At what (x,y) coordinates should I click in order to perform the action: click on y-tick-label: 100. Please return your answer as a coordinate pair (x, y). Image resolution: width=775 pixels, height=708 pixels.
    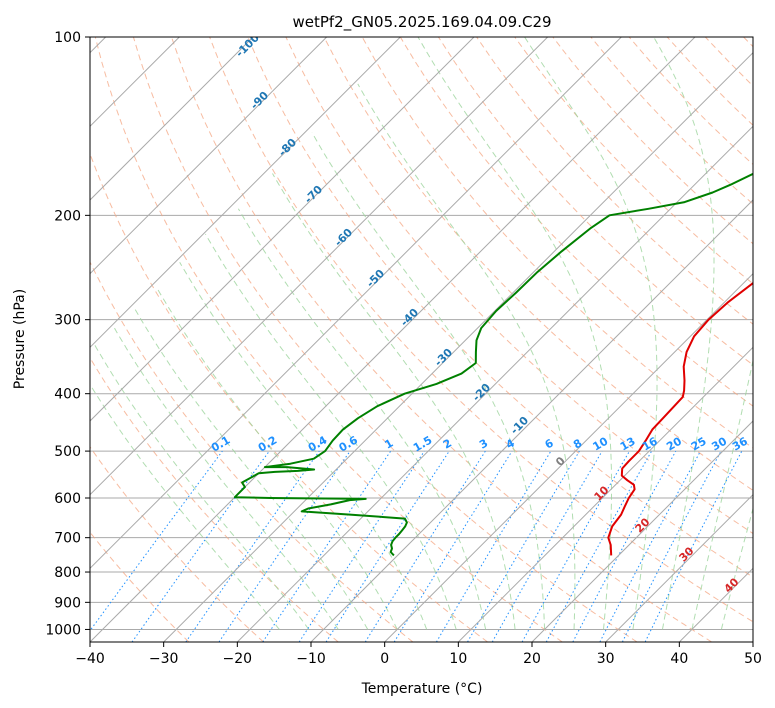
    Looking at the image, I should click on (67, 38).